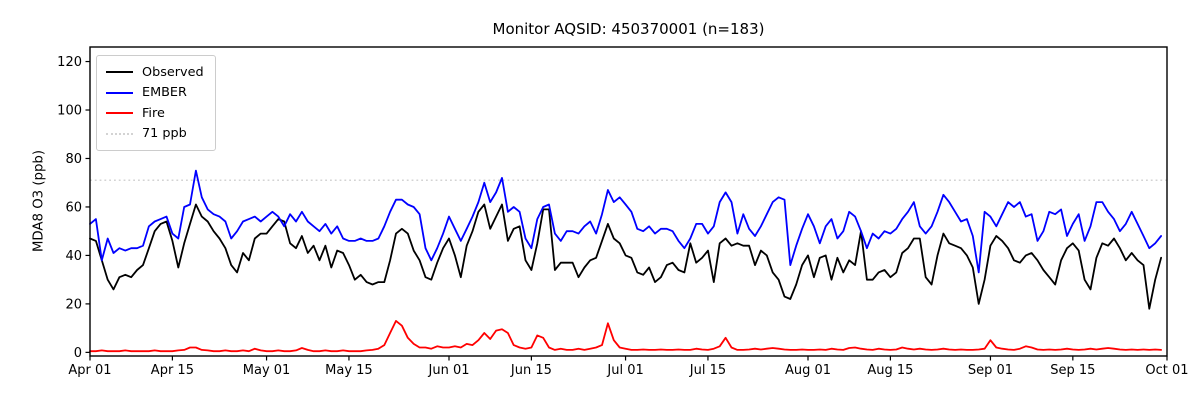 This screenshot has width=1200, height=400. Describe the element at coordinates (990, 370) in the screenshot. I see `x-tick-label: Sep 01` at that location.